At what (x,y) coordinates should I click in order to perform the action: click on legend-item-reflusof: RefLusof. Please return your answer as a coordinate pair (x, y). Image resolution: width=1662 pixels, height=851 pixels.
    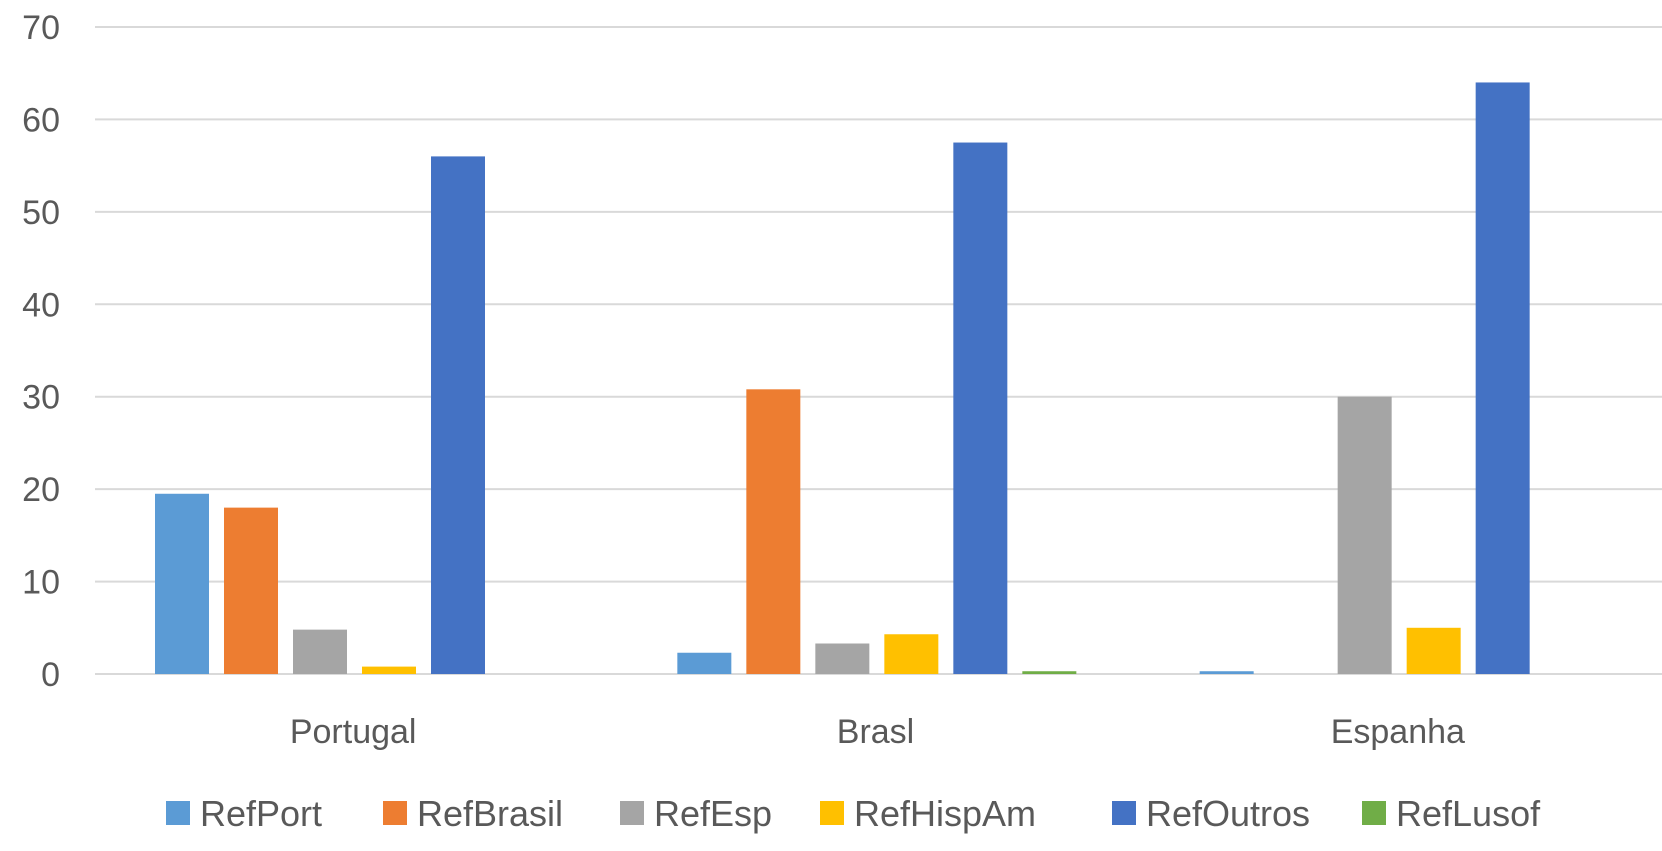
    Looking at the image, I should click on (1451, 813).